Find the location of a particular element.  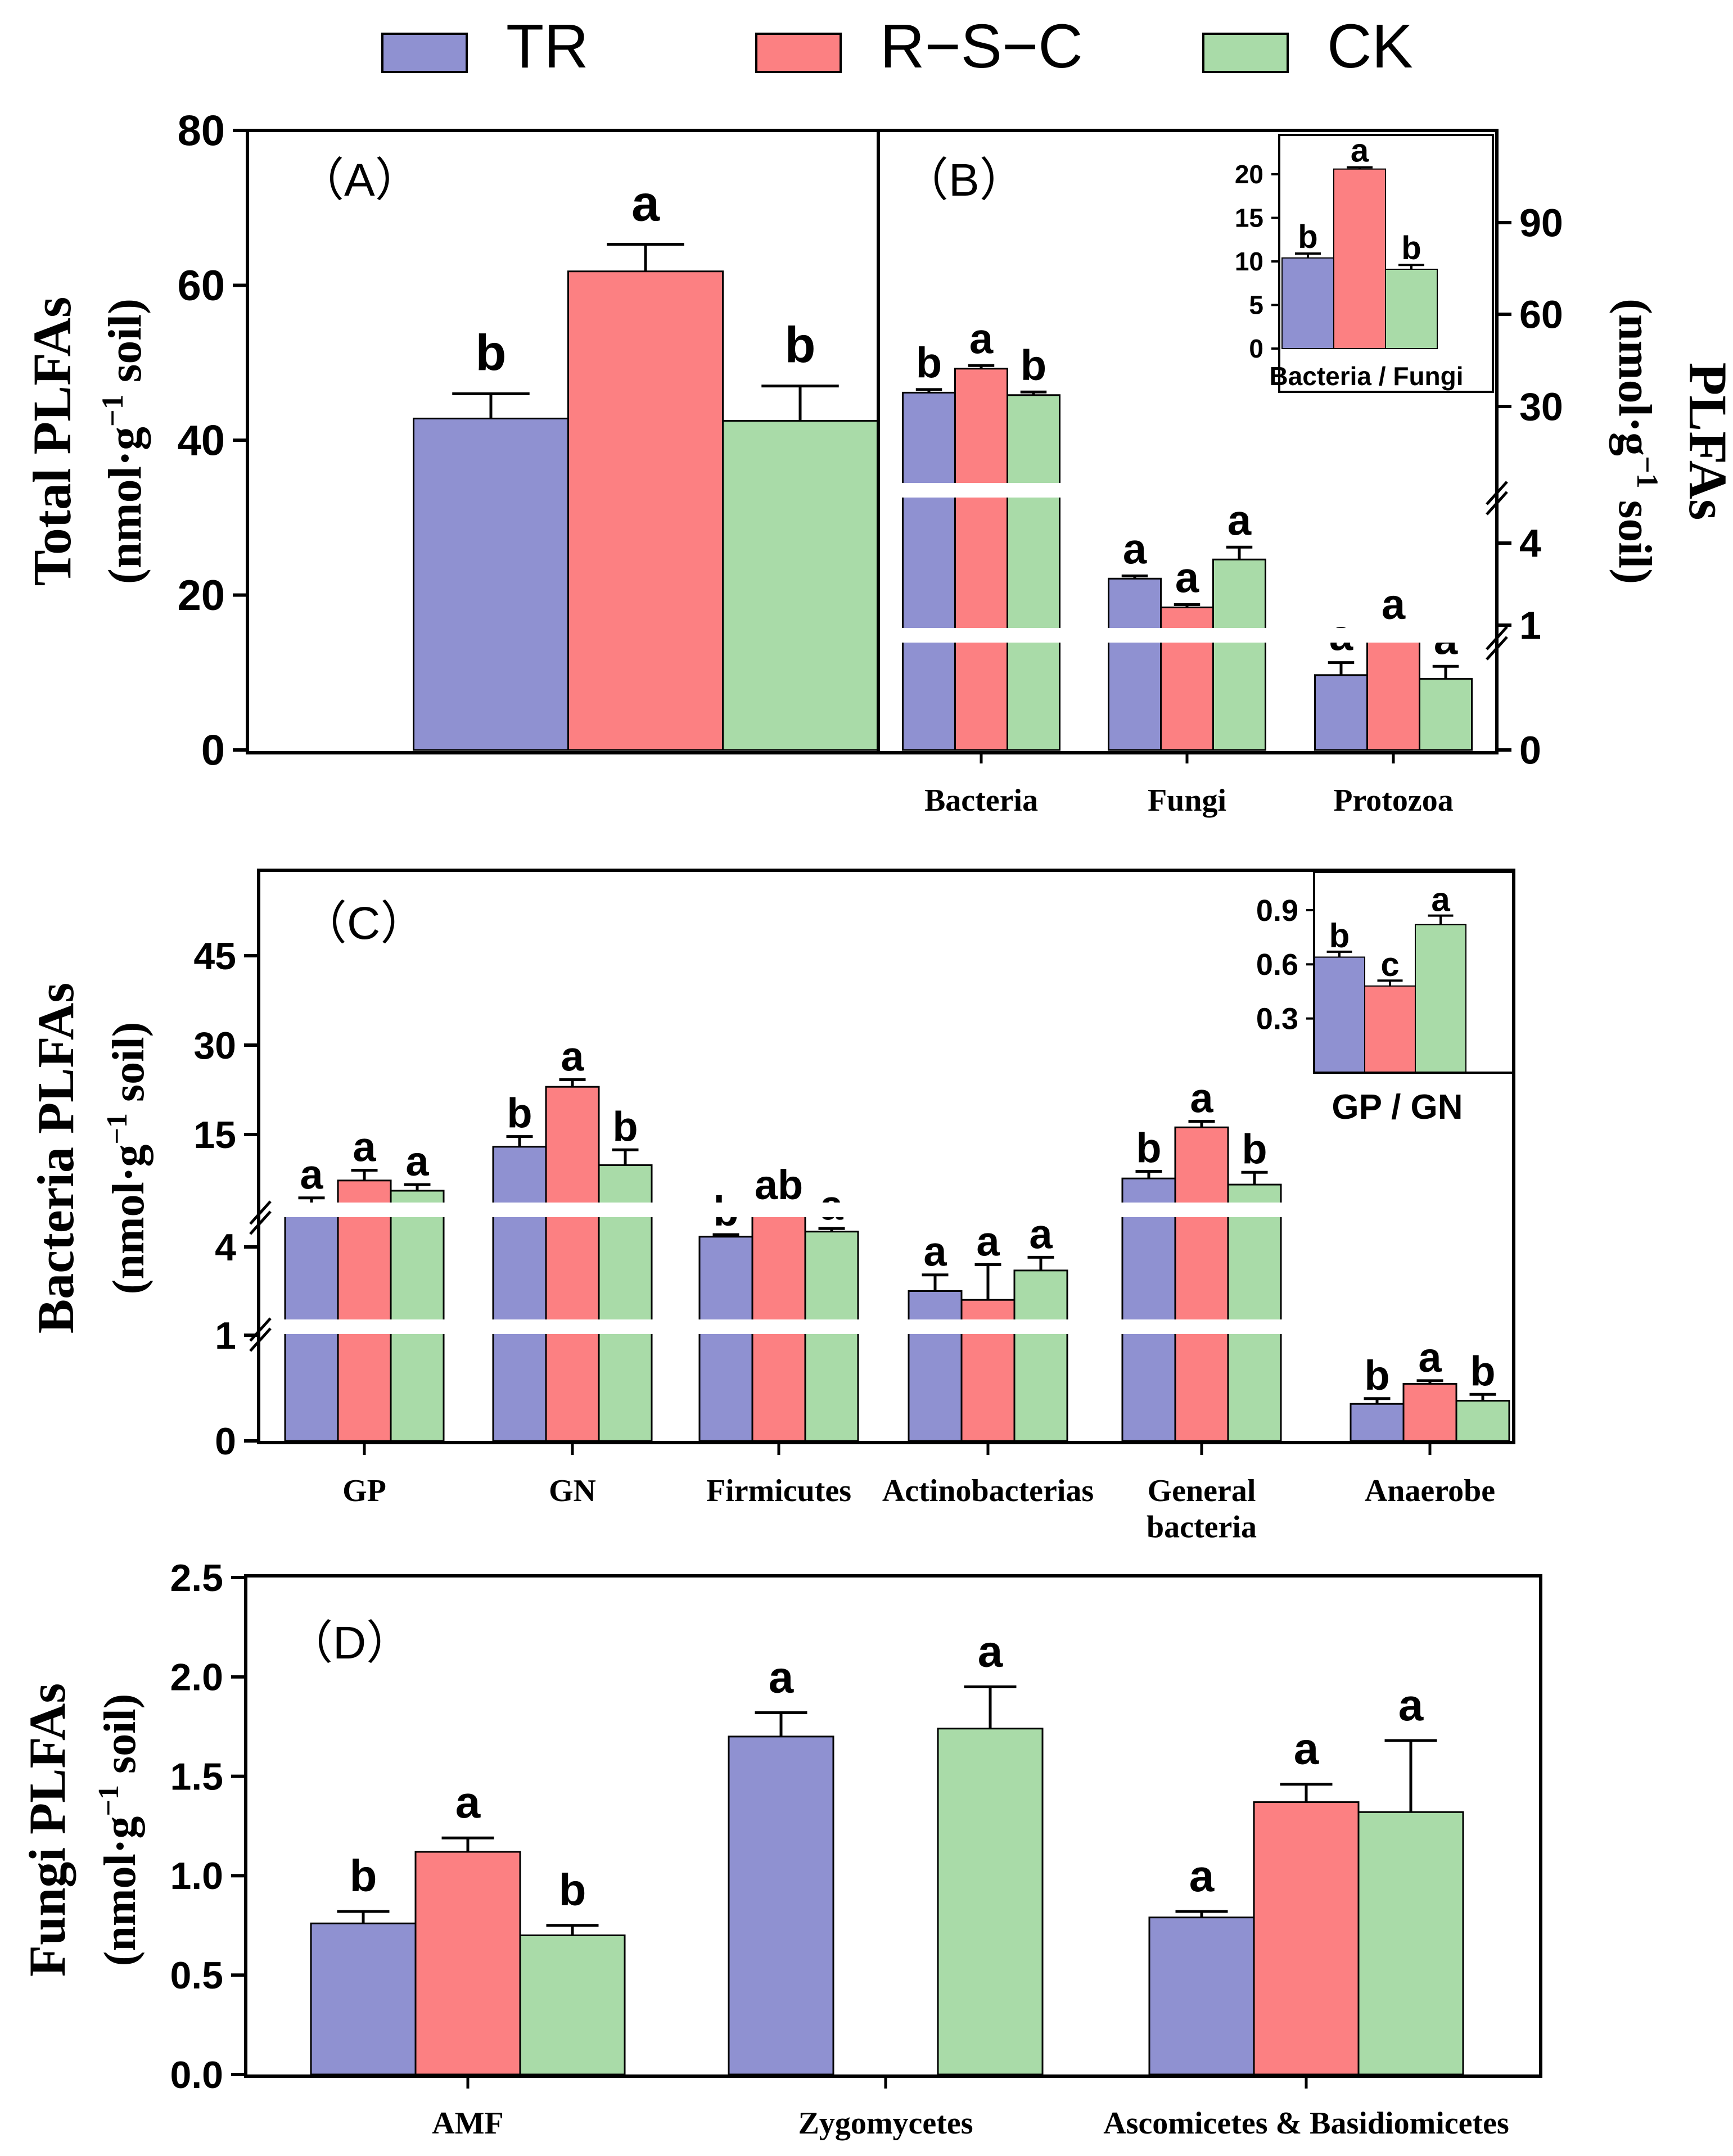

panel-d-bar-rsc-1-errorbar is located at coordinates (468, 1844).